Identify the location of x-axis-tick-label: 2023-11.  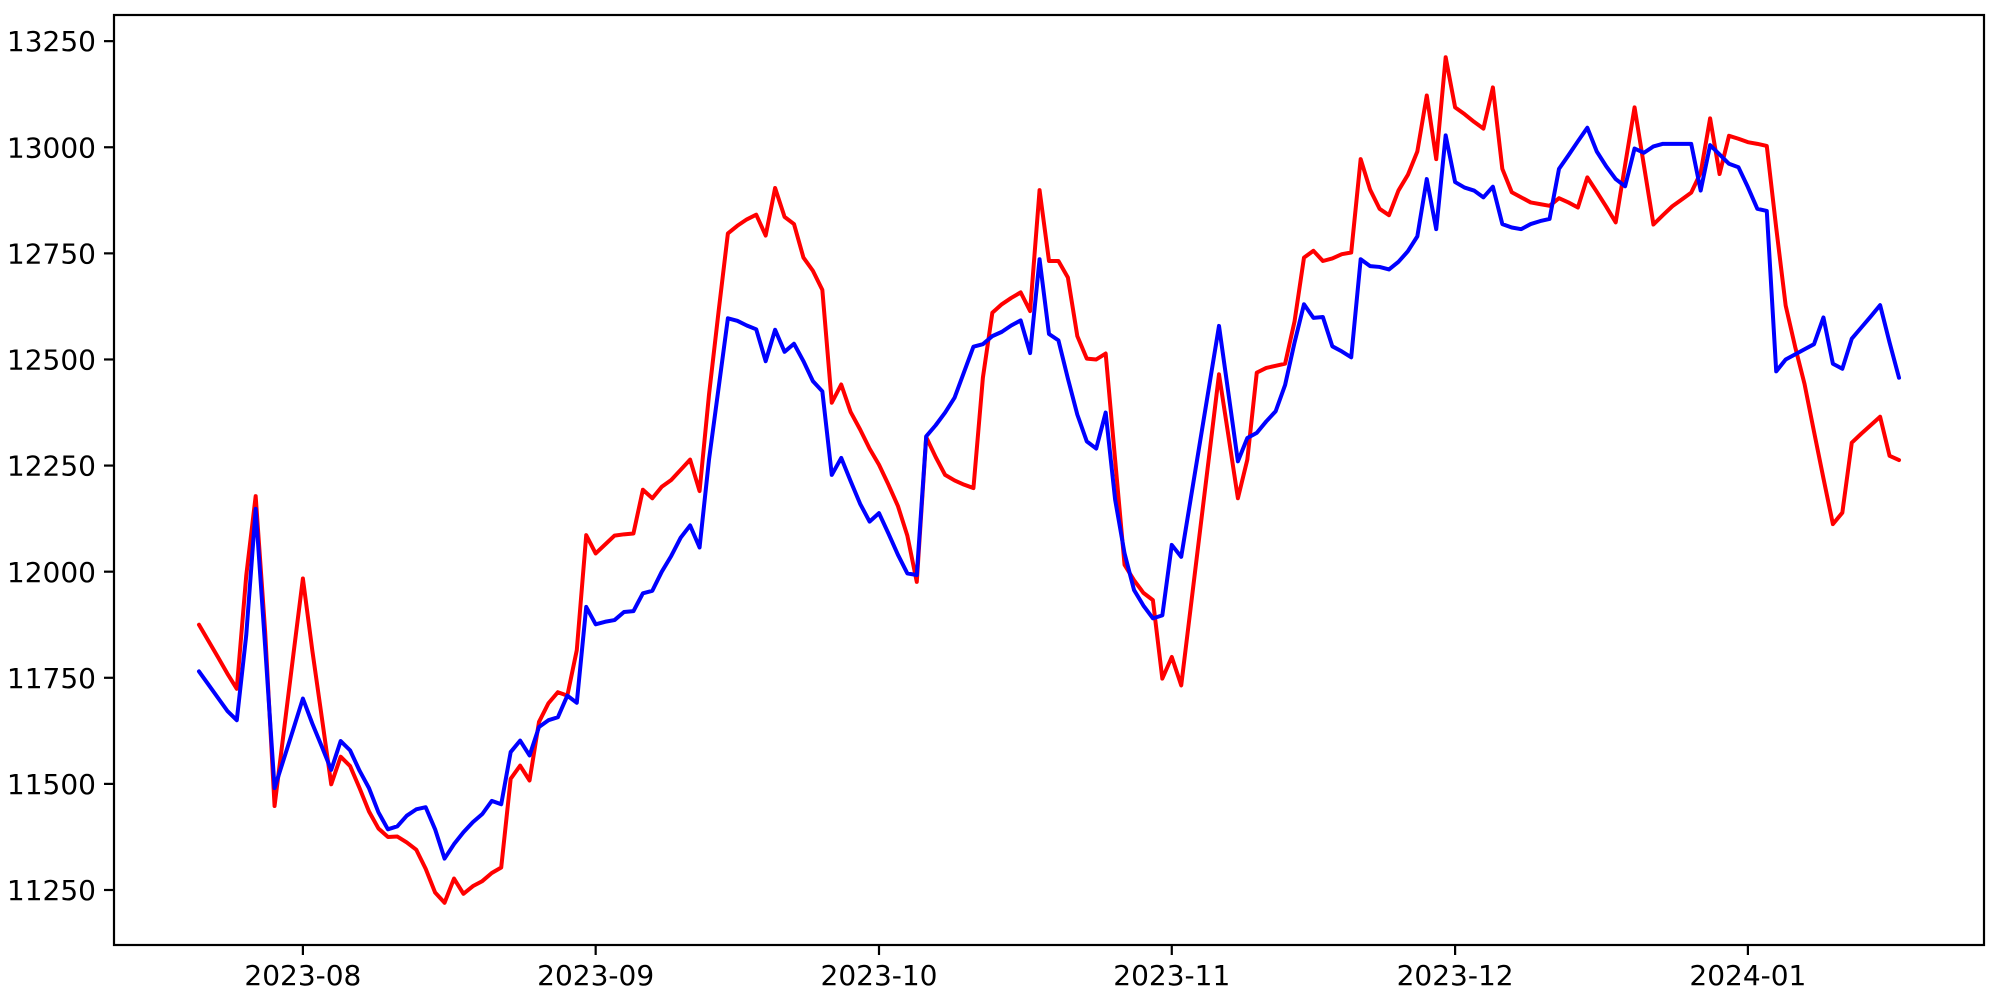
(1171, 975).